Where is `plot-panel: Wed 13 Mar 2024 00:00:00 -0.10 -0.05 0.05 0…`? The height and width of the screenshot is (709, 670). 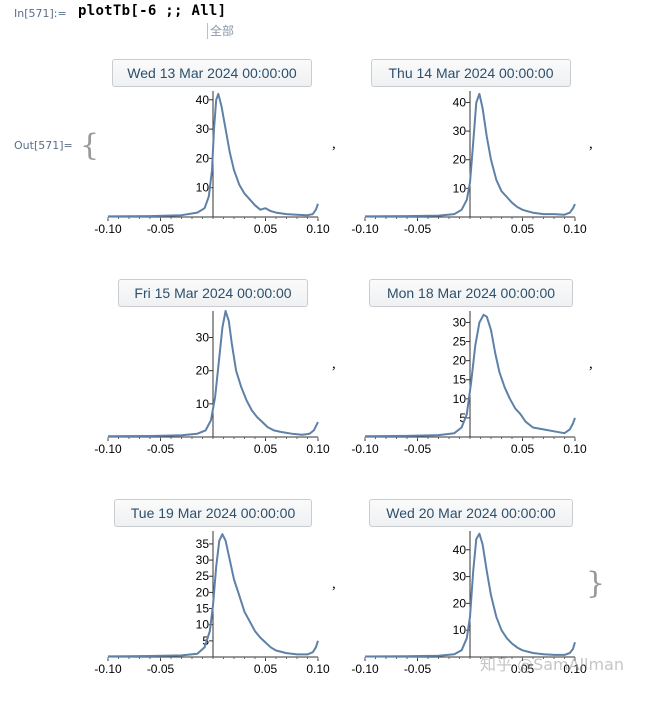
plot-panel: Wed 13 Mar 2024 00:00:00 -0.10 -0.05 0.05 0… is located at coordinates (212, 159).